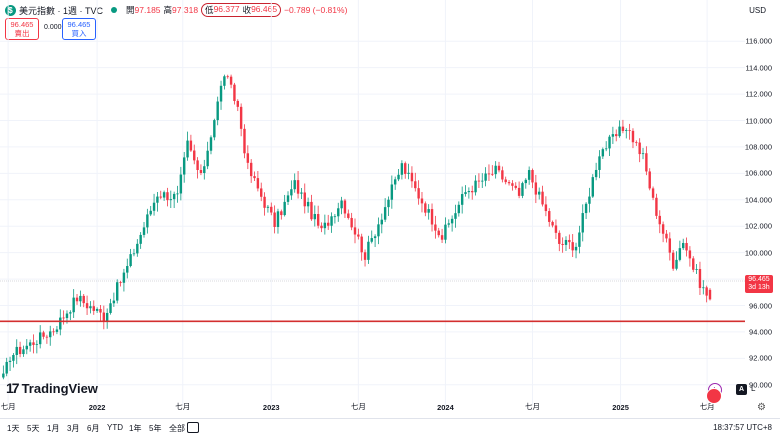 The image size is (780, 439). What do you see at coordinates (54, 10) in the screenshot?
I see `symbol-title: $ 美元指數 · 1週 · TVC` at bounding box center [54, 10].